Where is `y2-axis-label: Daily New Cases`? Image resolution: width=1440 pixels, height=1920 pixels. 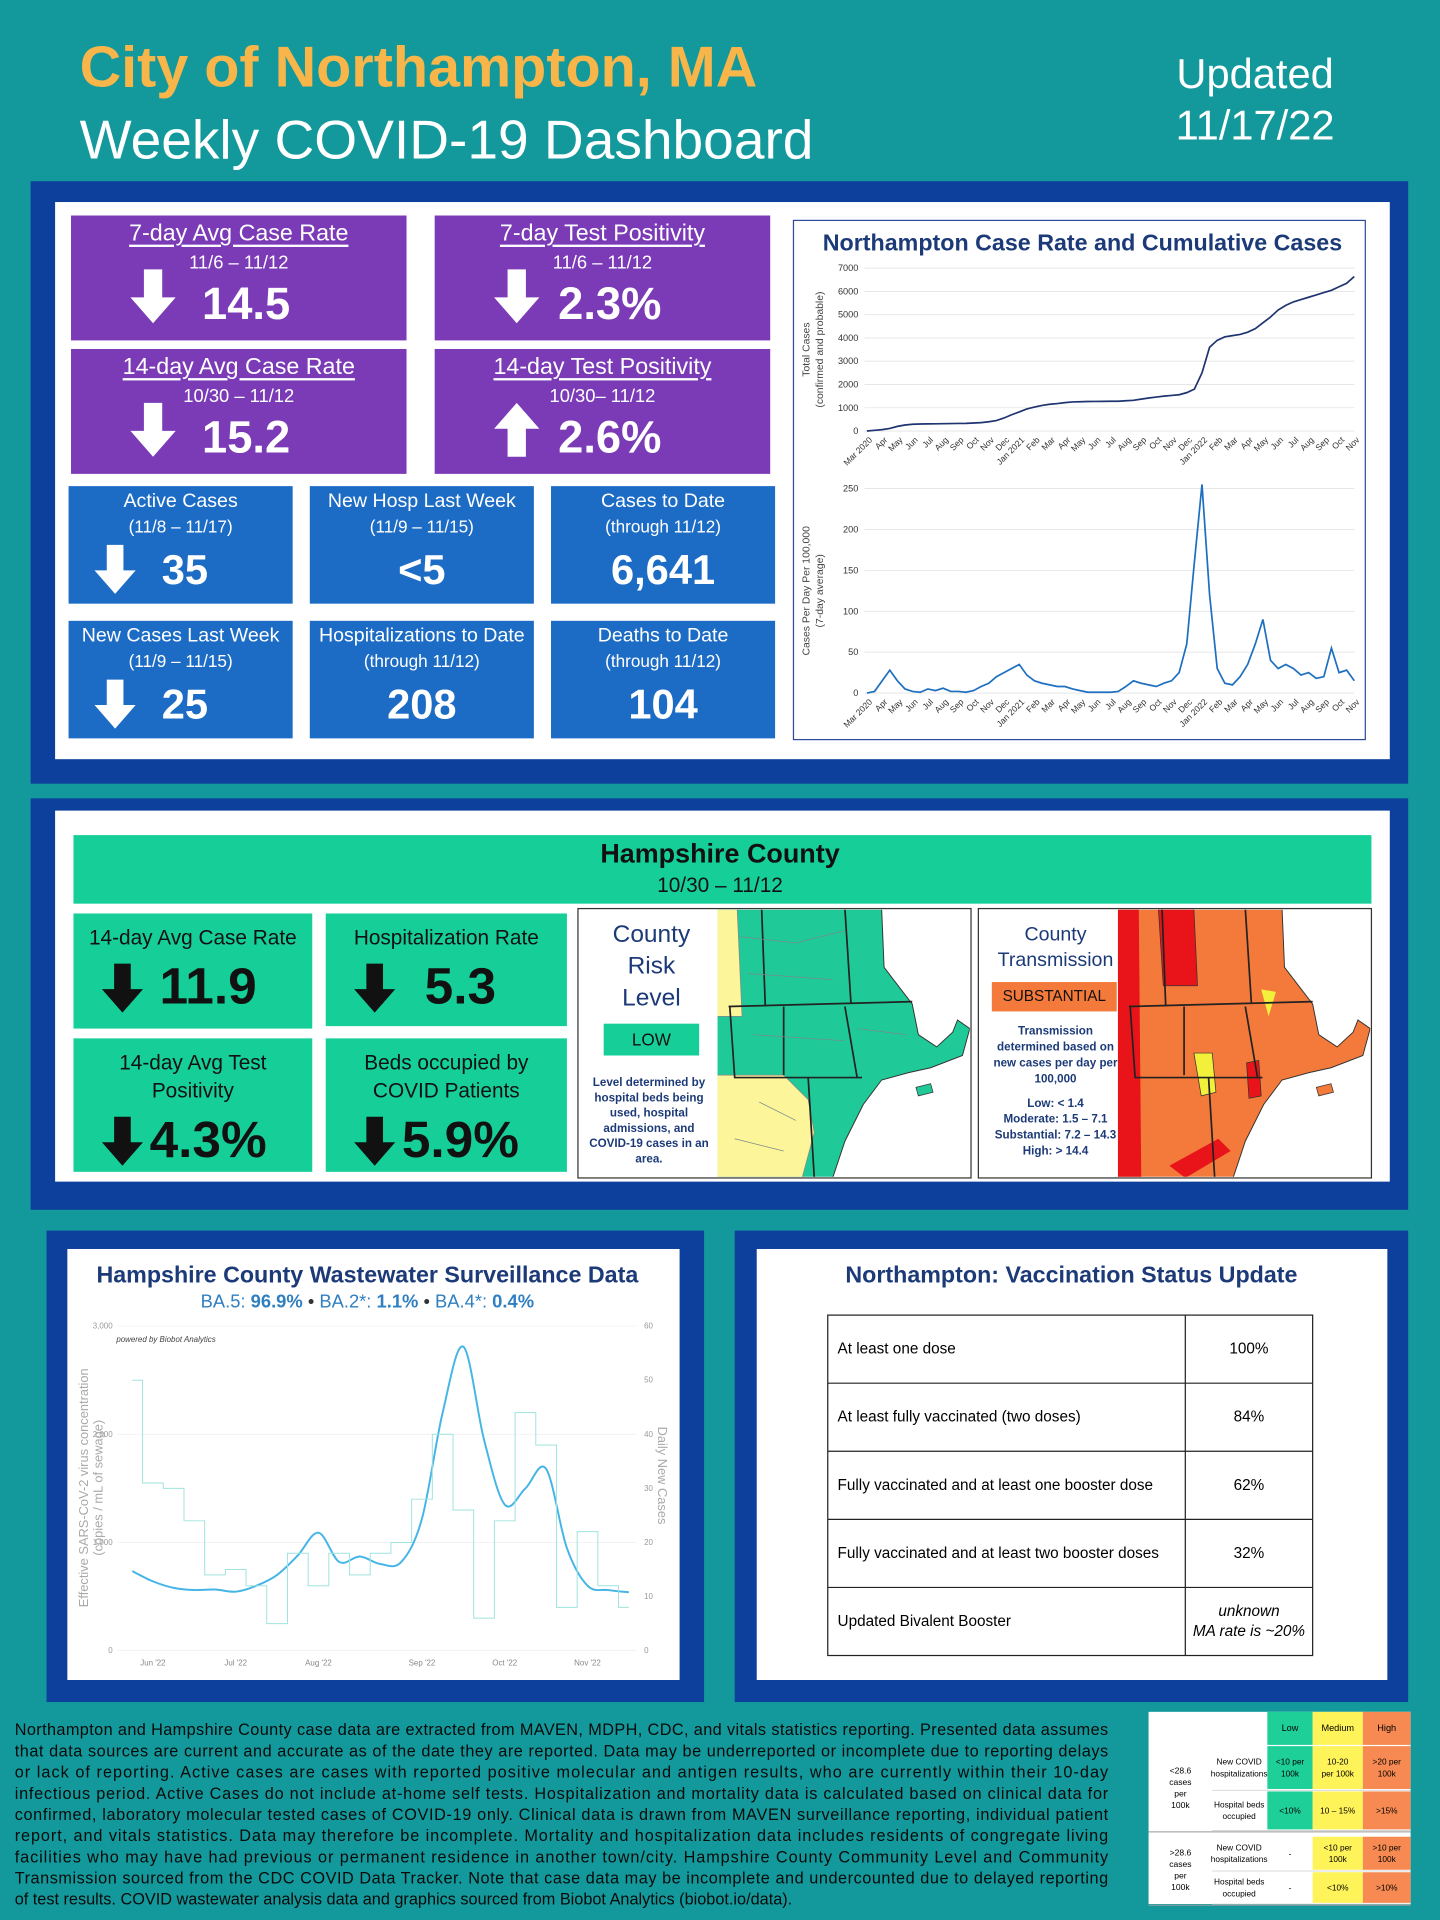 y2-axis-label: Daily New Cases is located at coordinates (662, 1476).